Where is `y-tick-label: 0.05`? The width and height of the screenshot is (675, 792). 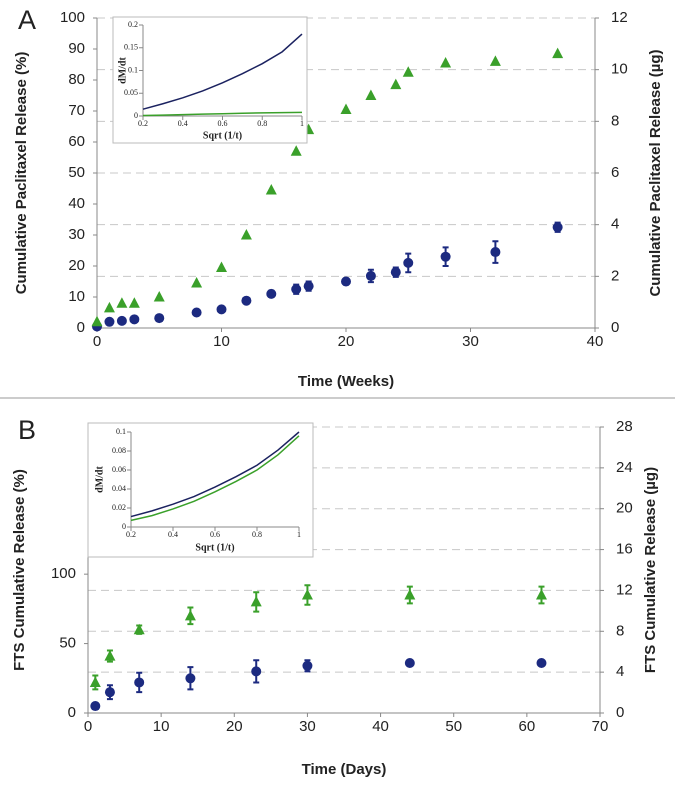 y-tick-label: 0.05 is located at coordinates (131, 92).